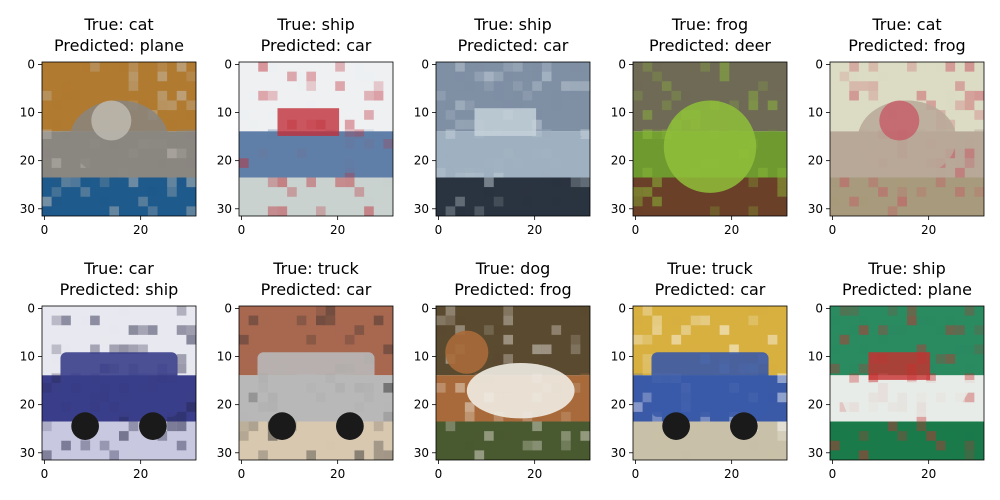 This screenshot has height=500, width=1000. I want to click on y-tick-label: 30, so click(27, 453).